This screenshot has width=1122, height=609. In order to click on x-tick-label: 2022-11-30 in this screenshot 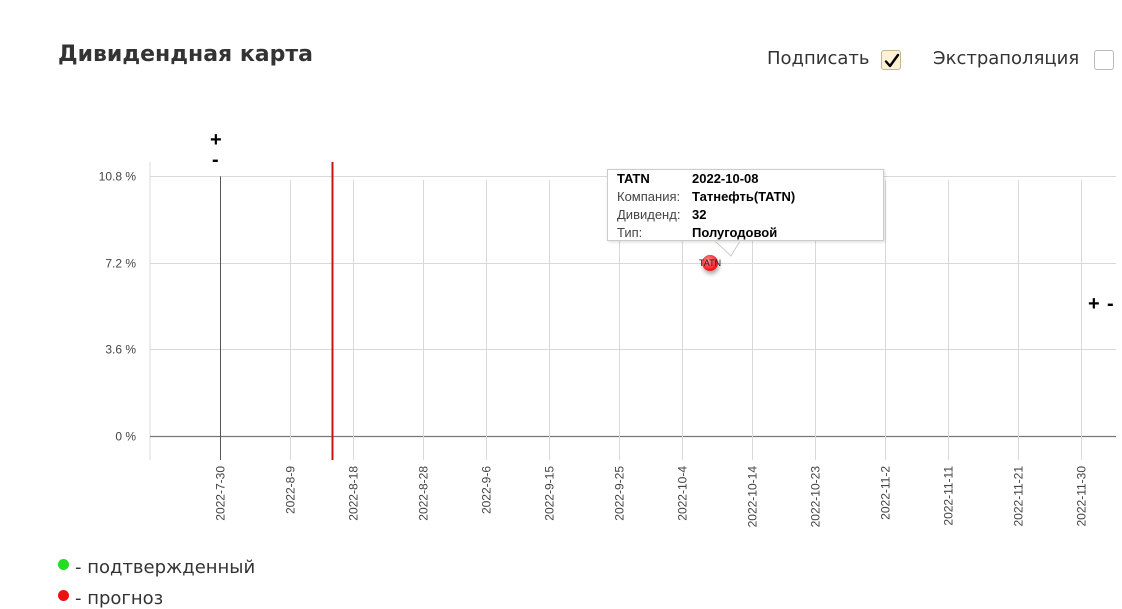, I will do `click(1082, 496)`.